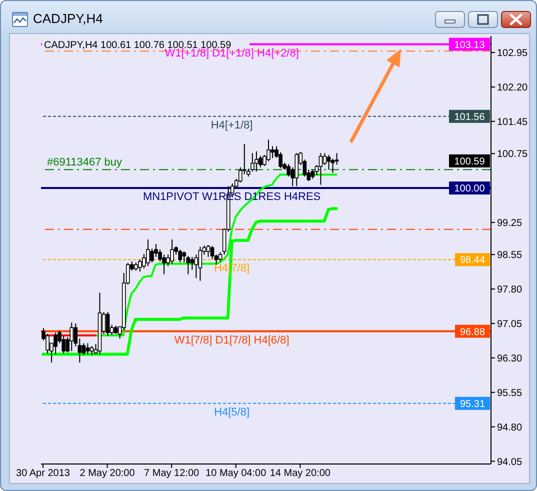 This screenshot has height=491, width=537. Describe the element at coordinates (470, 189) in the screenshot. I see `annotation: 100.00` at that location.